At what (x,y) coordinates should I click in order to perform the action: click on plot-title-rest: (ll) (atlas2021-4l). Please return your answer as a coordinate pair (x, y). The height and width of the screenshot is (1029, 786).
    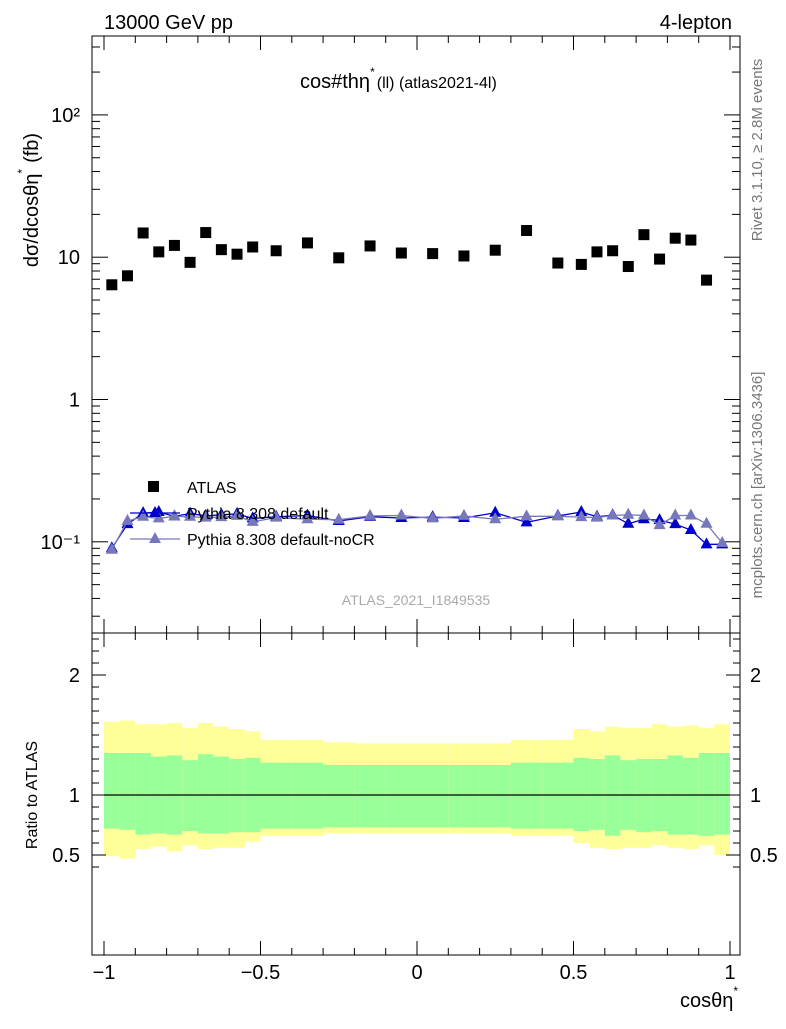
    Looking at the image, I should click on (437, 83).